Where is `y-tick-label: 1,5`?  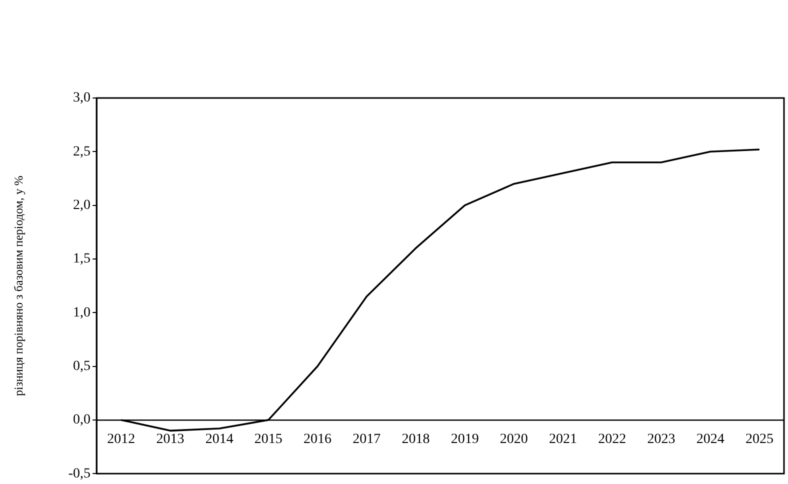 y-tick-label: 1,5 is located at coordinates (82, 259).